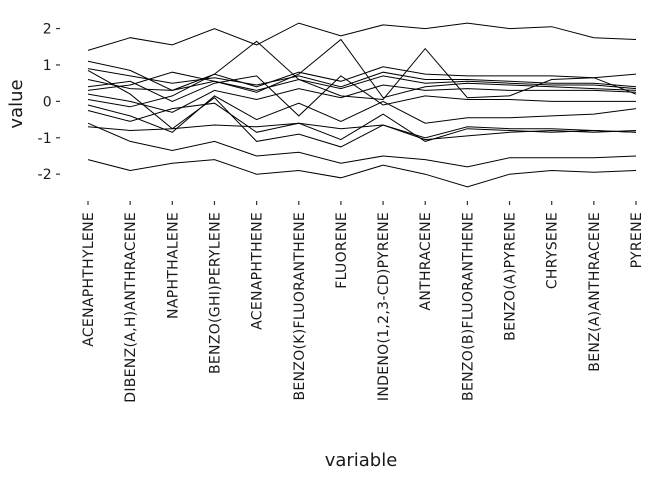  What do you see at coordinates (426, 261) in the screenshot?
I see `x-tick-label: ANTHRACENE` at bounding box center [426, 261].